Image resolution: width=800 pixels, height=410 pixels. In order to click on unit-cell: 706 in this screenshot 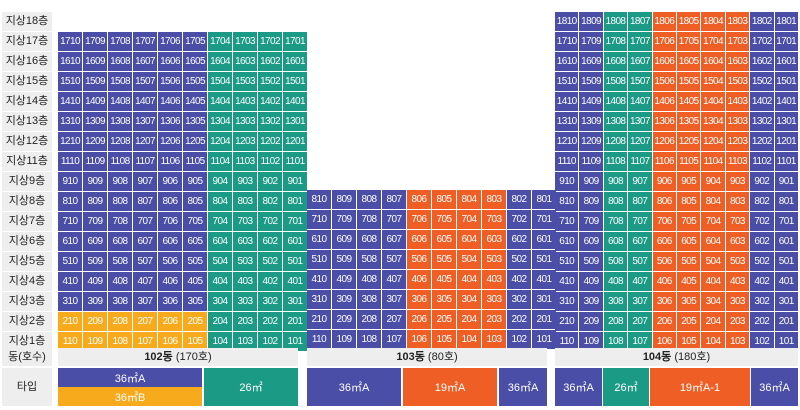, I will do `click(419, 219)`.